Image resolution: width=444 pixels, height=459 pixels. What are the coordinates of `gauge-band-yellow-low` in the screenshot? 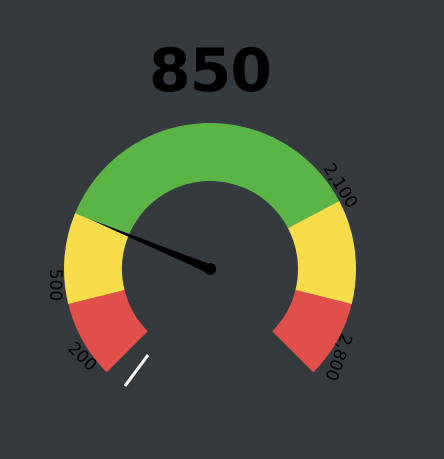 It's located at (96, 258).